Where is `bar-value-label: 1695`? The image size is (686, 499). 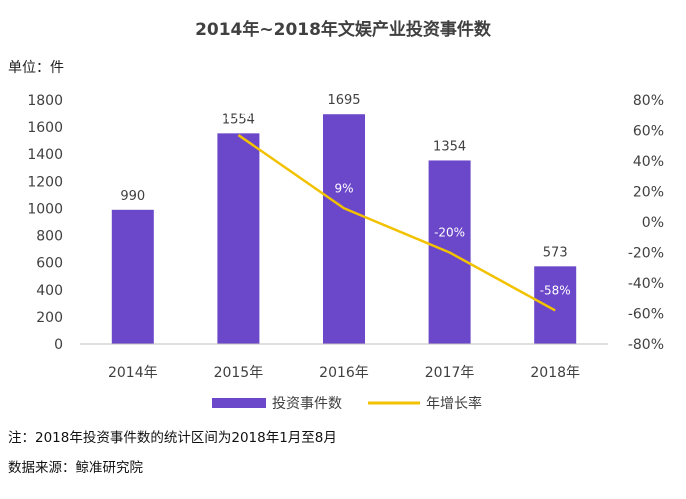 bar-value-label: 1695 is located at coordinates (343, 100).